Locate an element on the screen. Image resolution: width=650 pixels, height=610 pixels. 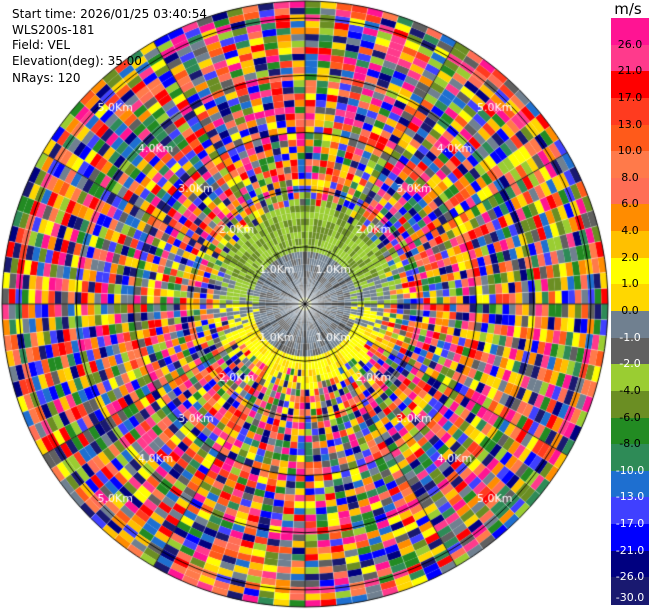
colorbar-tick-label: 21.0 is located at coordinates (630, 71).